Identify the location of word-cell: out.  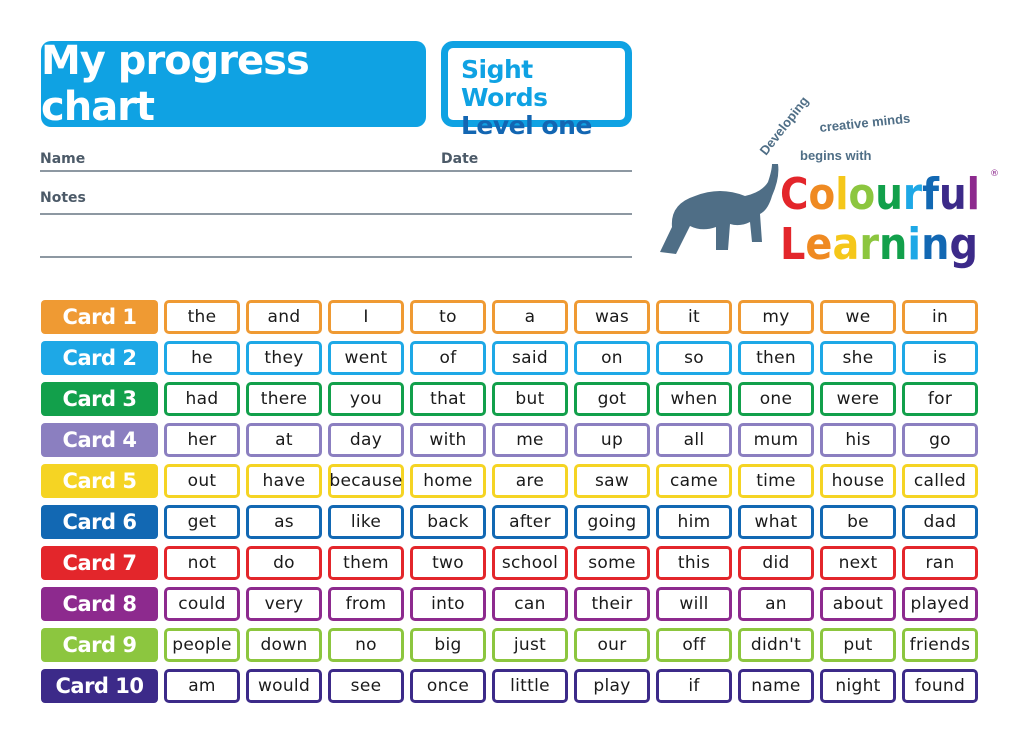
(202, 481).